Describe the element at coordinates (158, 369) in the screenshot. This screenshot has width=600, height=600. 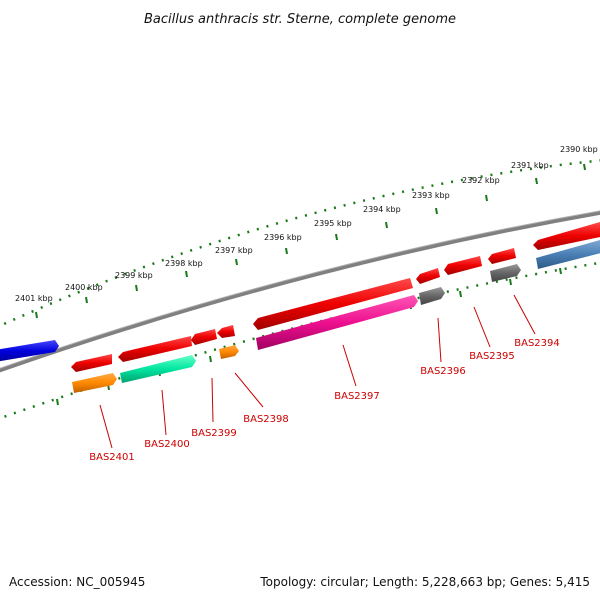
I see `gene-arrow-green` at that location.